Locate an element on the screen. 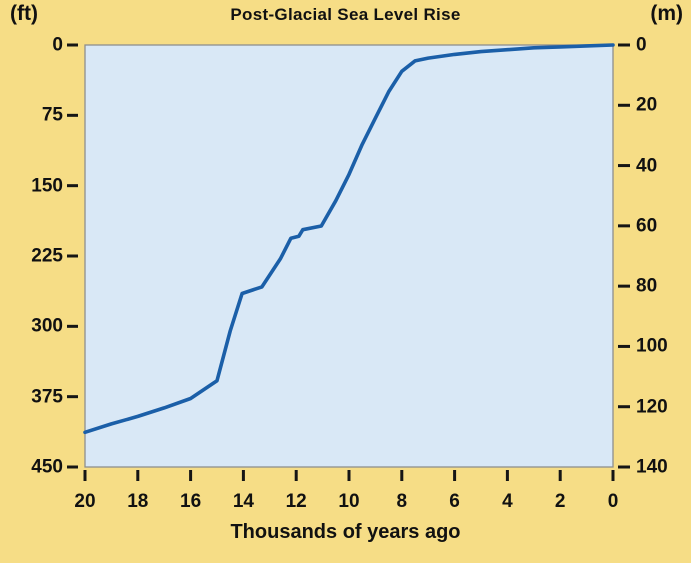 The width and height of the screenshot is (691, 563). x-tick-label: 14 is located at coordinates (243, 501).